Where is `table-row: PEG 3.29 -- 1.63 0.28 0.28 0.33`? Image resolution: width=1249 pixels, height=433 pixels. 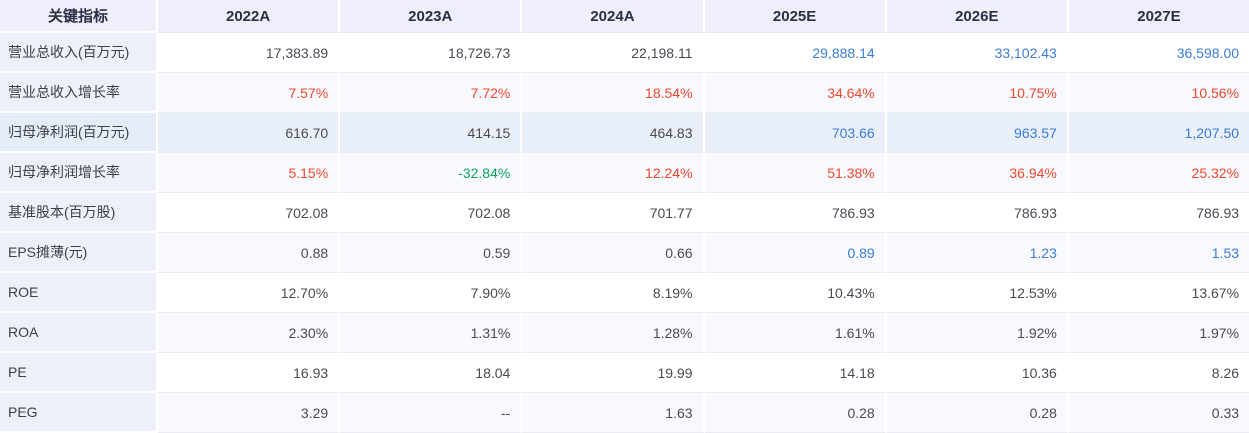
table-row: PEG 3.29 -- 1.63 0.28 0.28 0.33 is located at coordinates (624, 413).